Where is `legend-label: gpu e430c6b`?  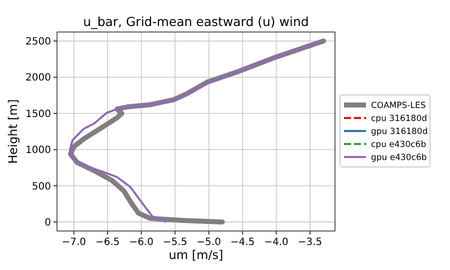
legend-label: gpu e430c6b is located at coordinates (399, 158).